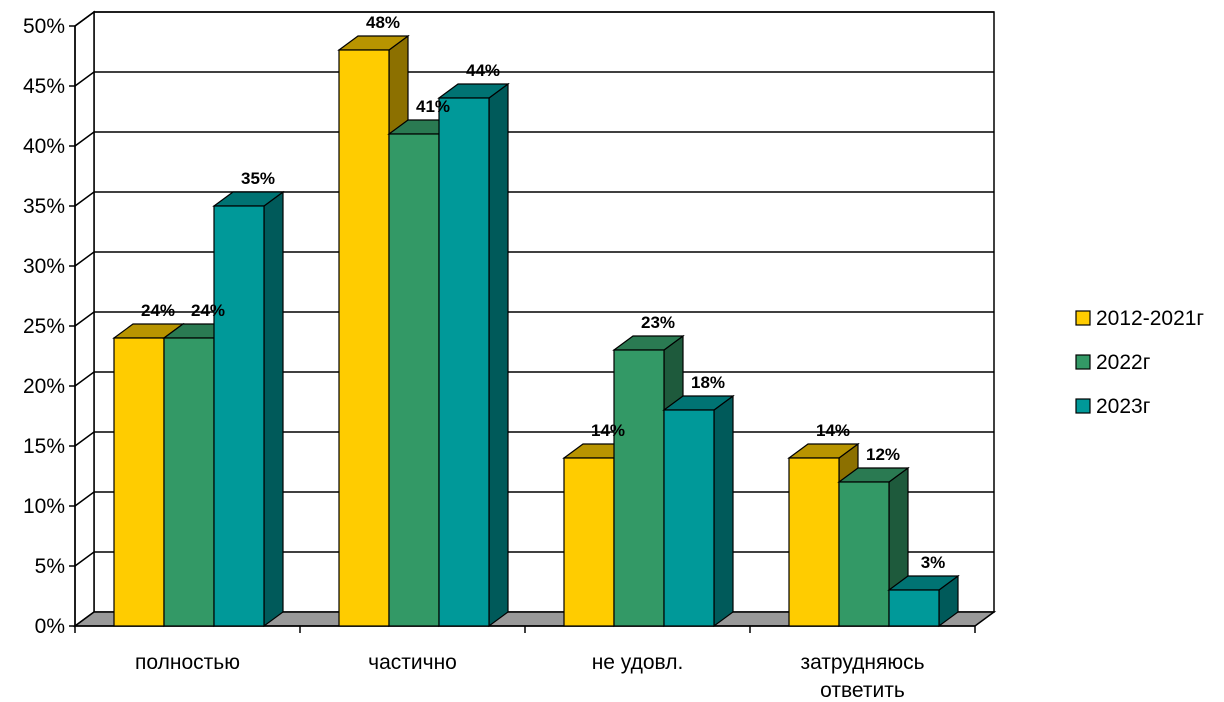 The width and height of the screenshot is (1224, 702). Describe the element at coordinates (1150, 318) in the screenshot. I see `legend-label: 2012-2021г` at that location.